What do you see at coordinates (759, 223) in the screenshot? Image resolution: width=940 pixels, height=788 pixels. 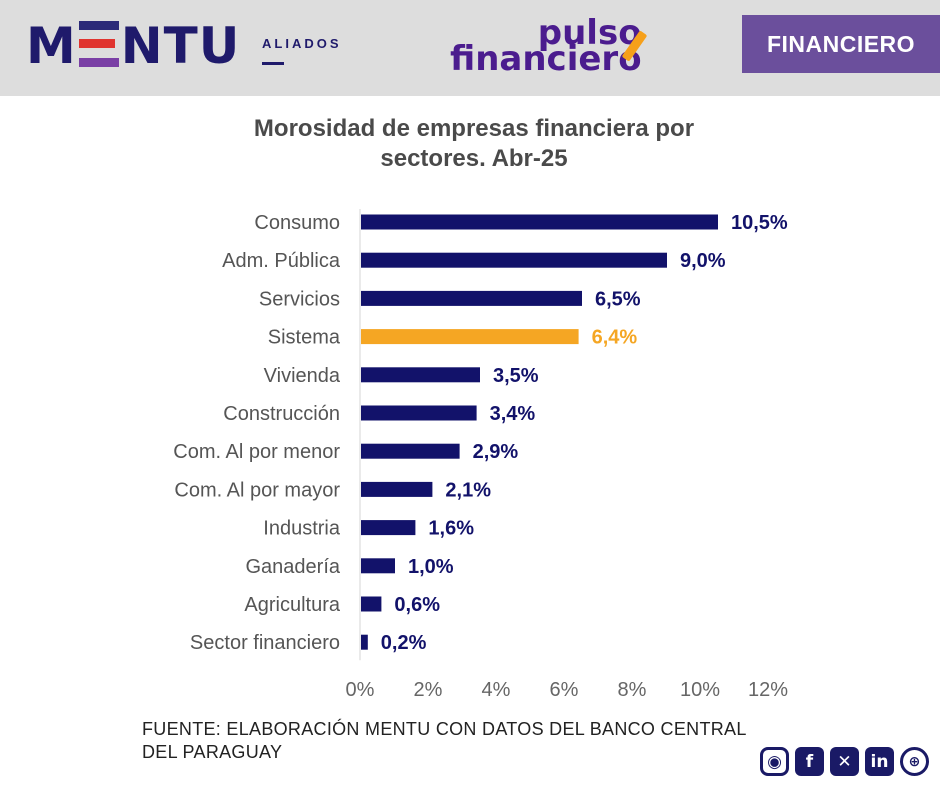 I see `value-label-0: 10,5%` at bounding box center [759, 223].